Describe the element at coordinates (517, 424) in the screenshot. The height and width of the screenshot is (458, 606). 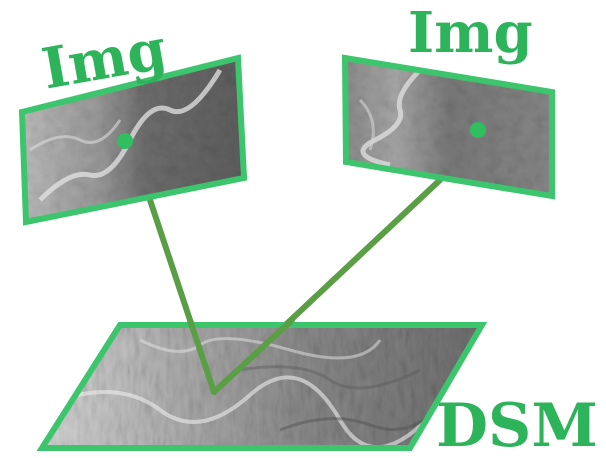
I see `dsm-label: DSM` at that location.